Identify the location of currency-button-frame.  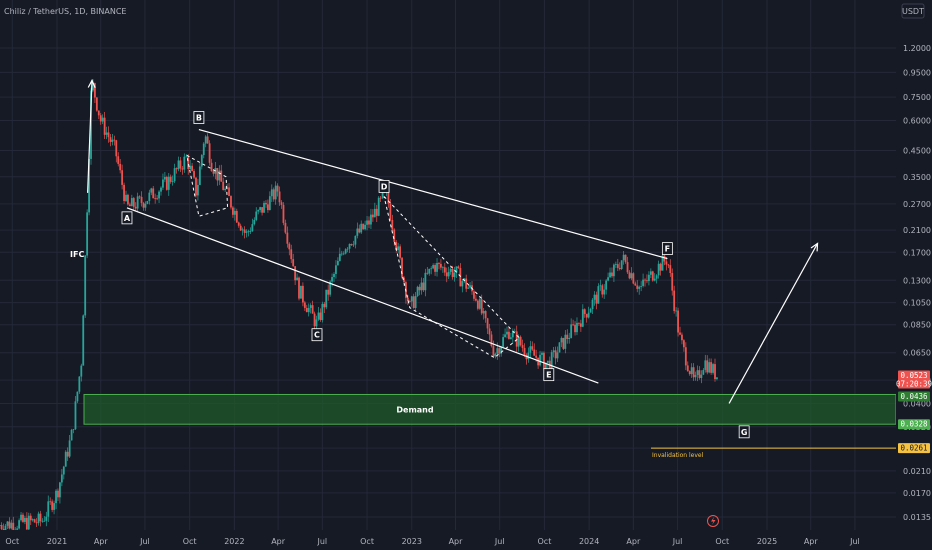
(913, 11).